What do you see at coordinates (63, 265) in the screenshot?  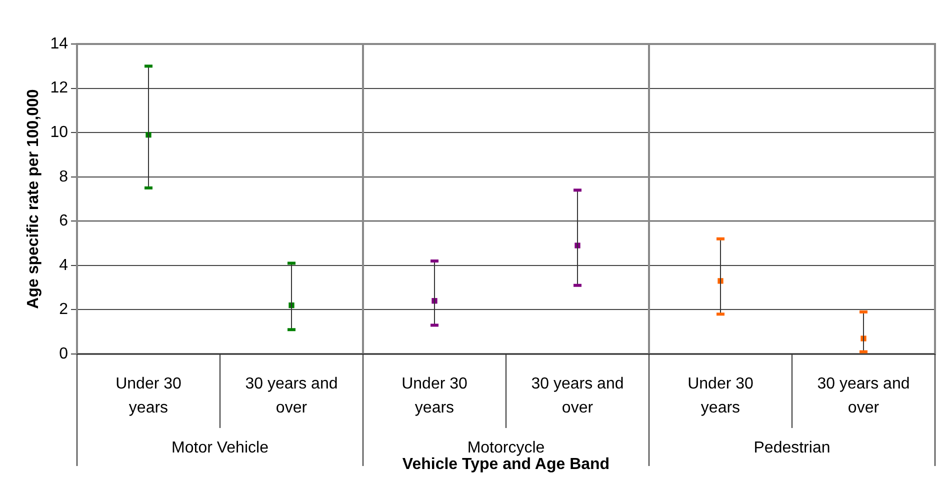 I see `y-tick-label: 4` at bounding box center [63, 265].